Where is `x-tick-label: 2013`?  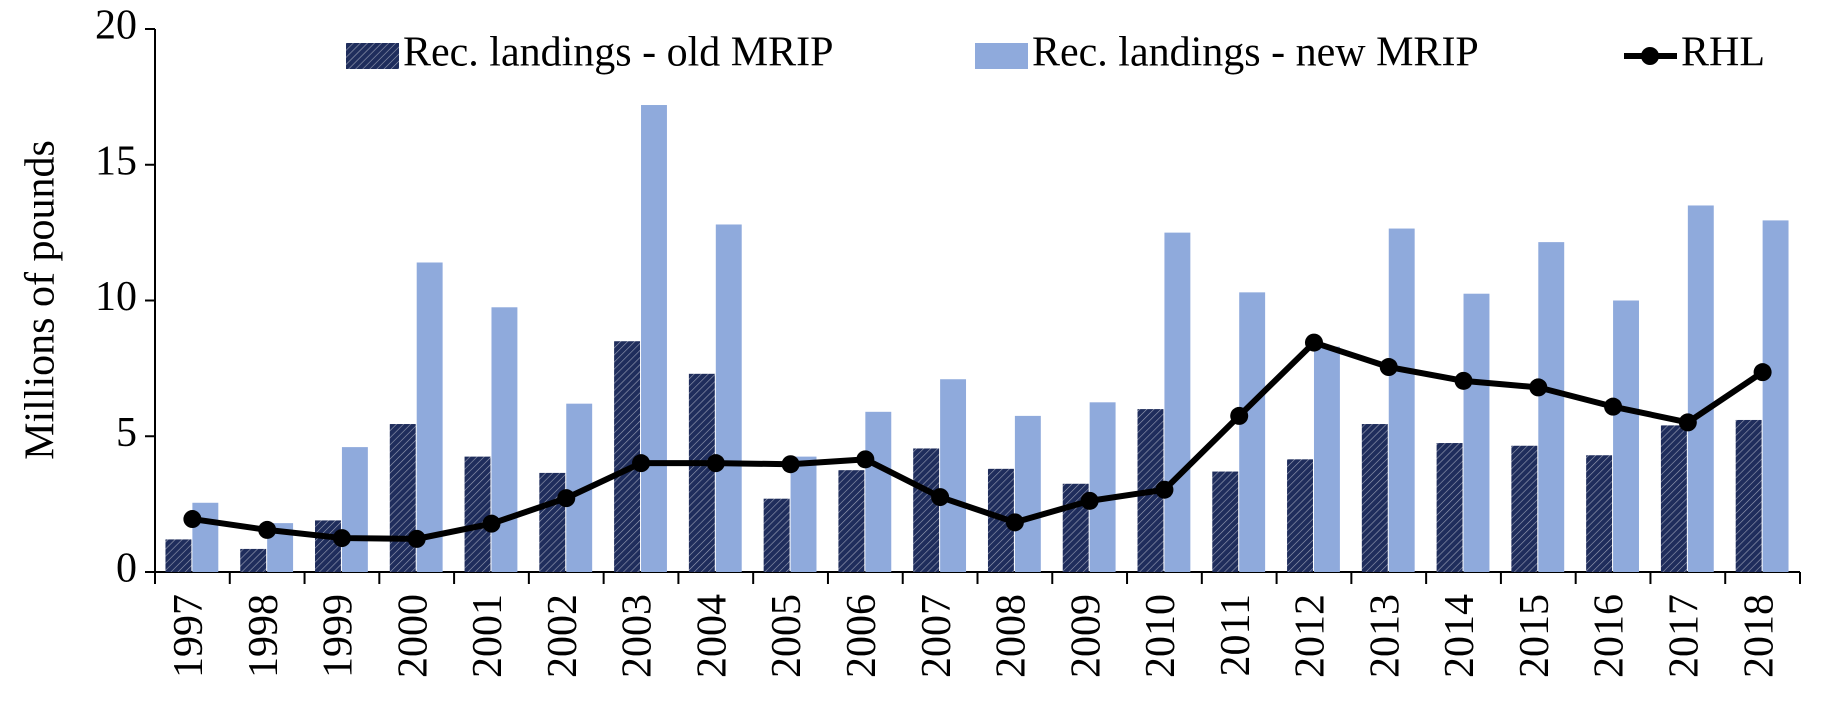 x-tick-label: 2013 is located at coordinates (1385, 636).